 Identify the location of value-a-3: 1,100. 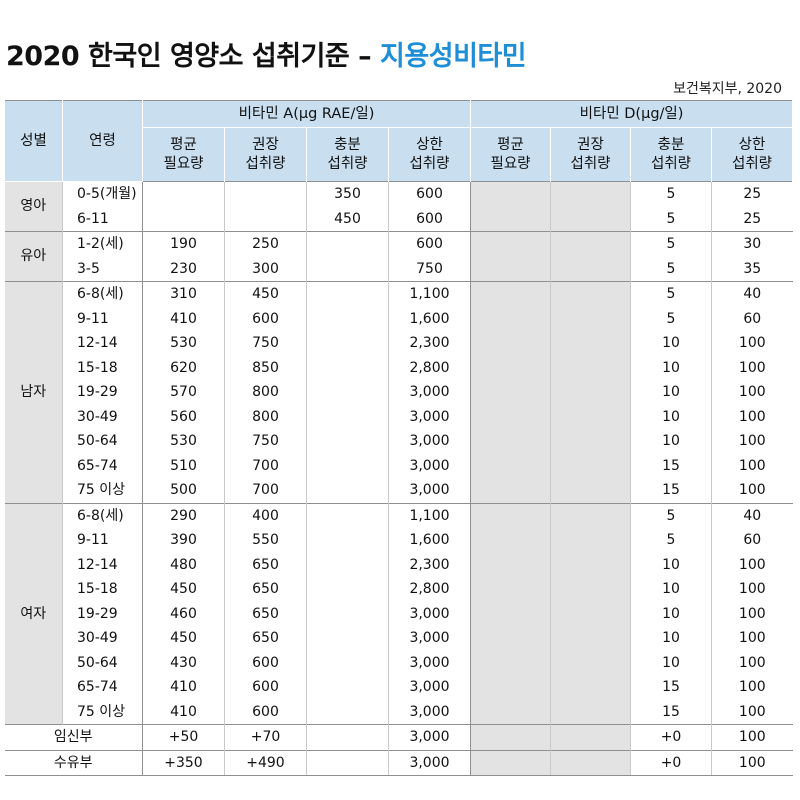
(429, 294).